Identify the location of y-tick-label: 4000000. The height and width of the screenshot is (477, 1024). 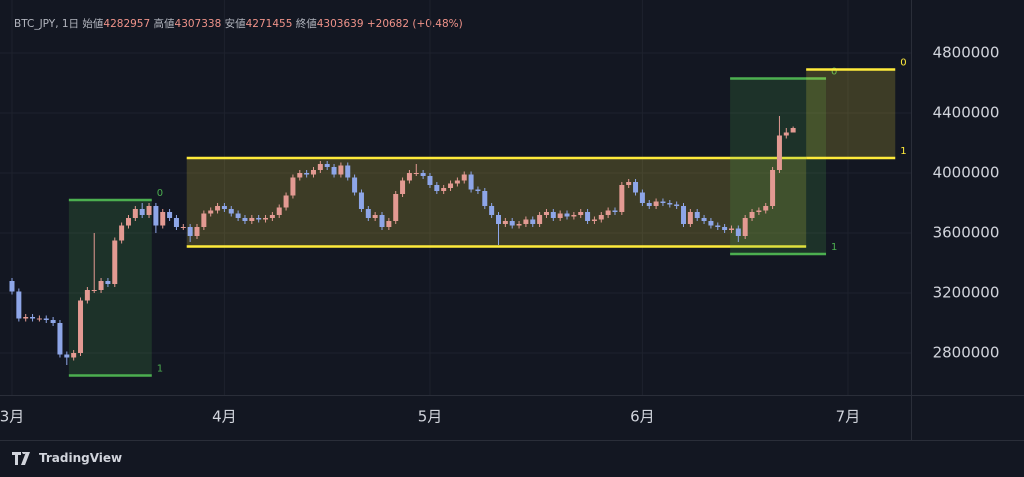
(966, 173).